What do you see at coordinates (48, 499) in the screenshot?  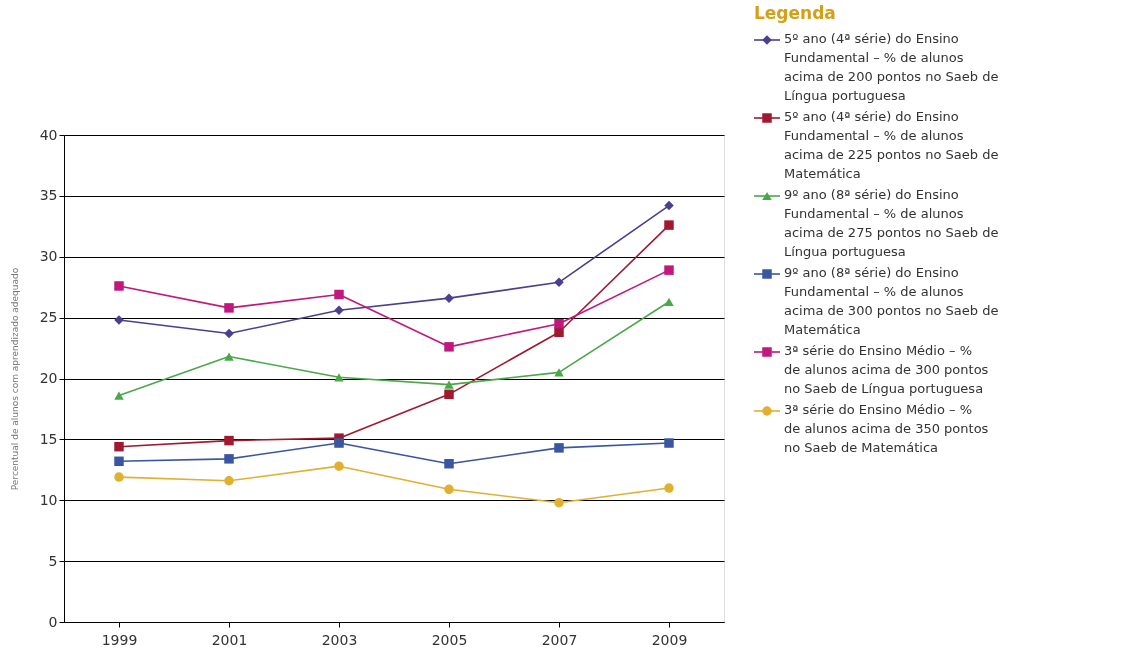 I see `y-tick-label: 10` at bounding box center [48, 499].